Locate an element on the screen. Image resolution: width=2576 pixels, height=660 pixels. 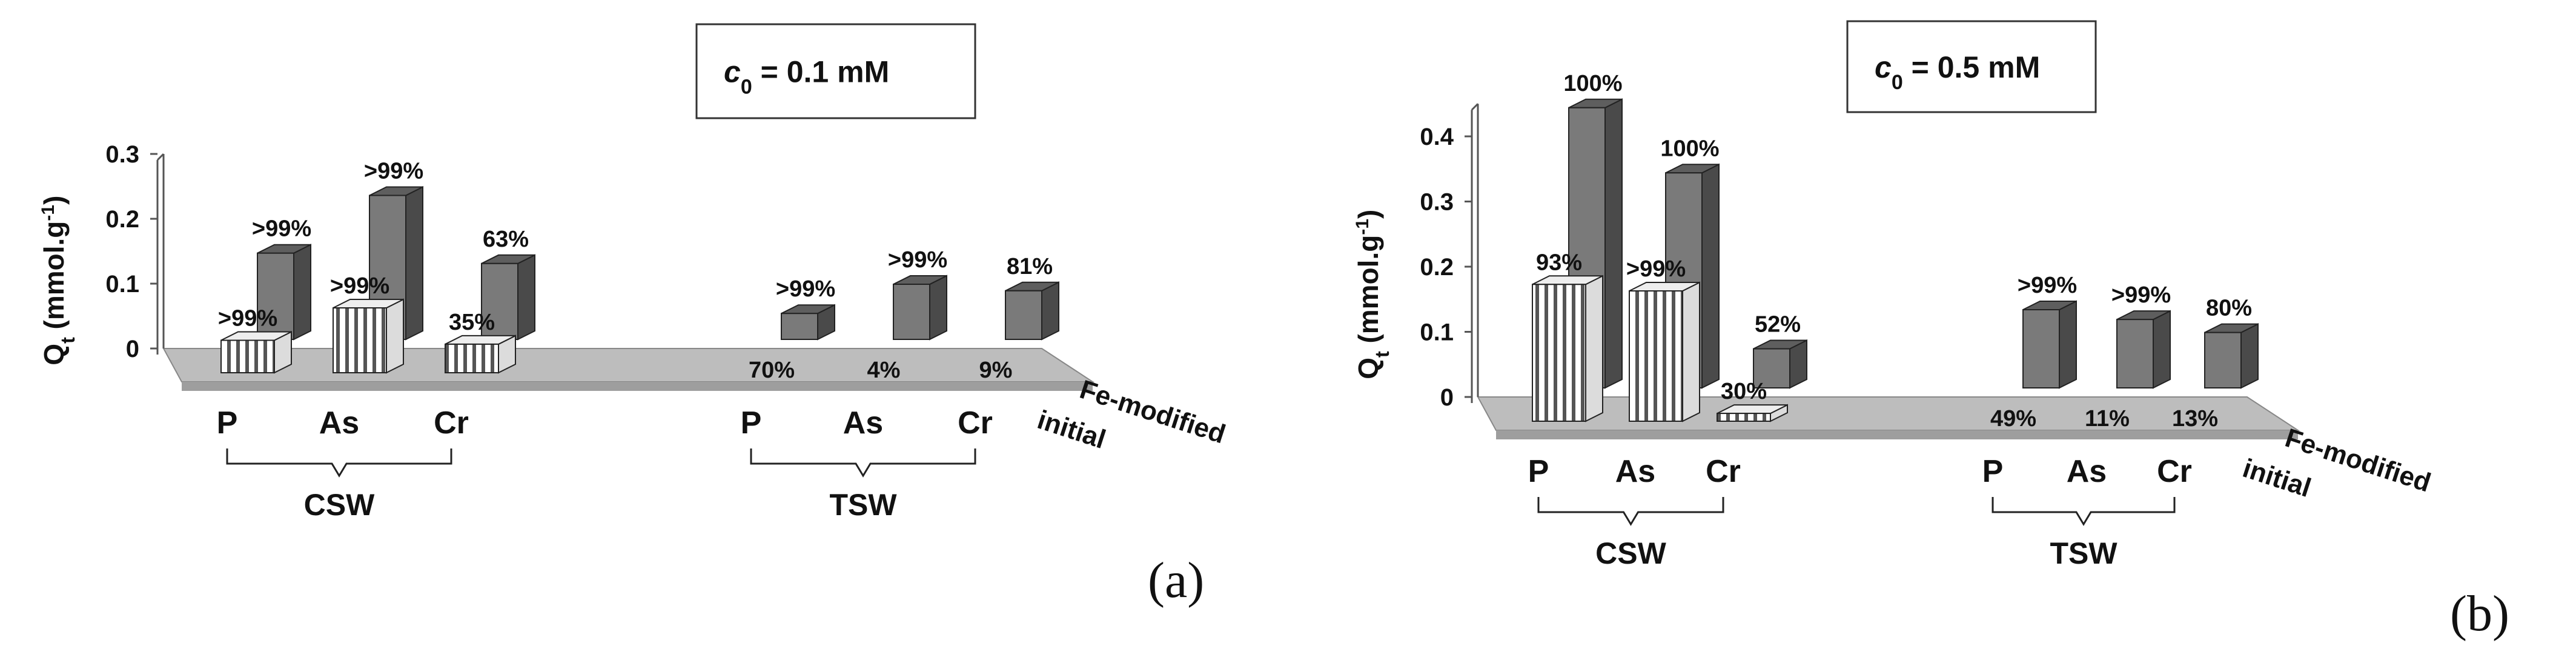
data-label-initial: 93% is located at coordinates (1559, 262).